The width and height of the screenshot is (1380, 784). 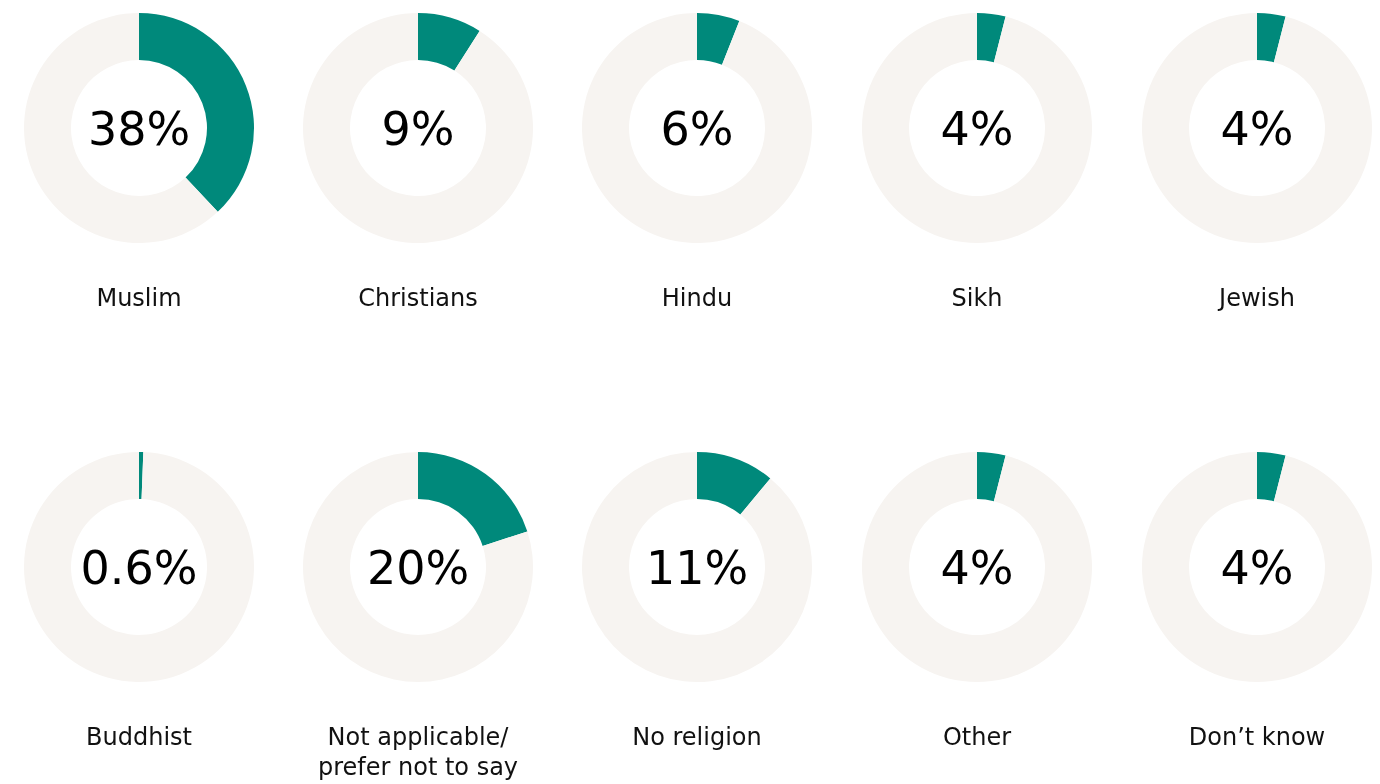 What do you see at coordinates (139, 298) in the screenshot?
I see `text: Muslim` at bounding box center [139, 298].